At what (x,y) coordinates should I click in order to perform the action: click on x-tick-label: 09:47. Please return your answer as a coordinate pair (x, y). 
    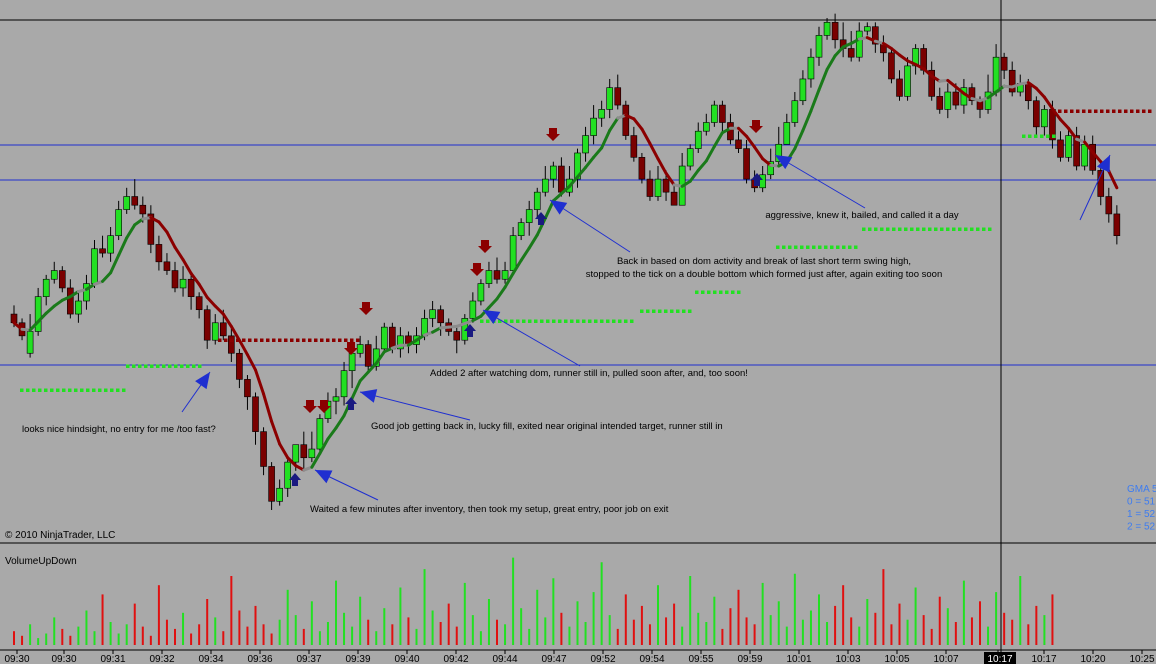
    Looking at the image, I should click on (553, 659).